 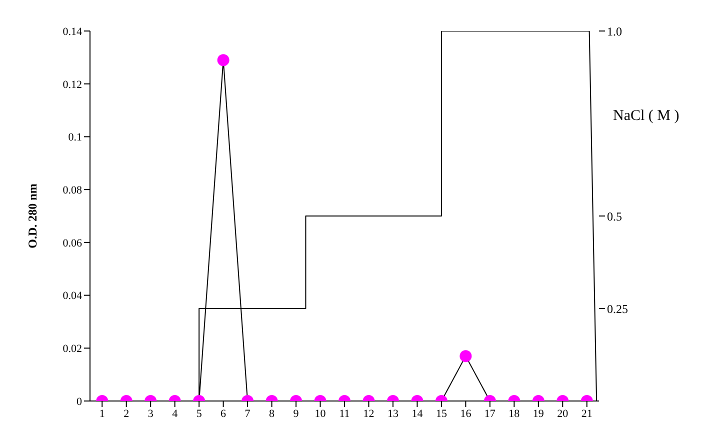 What do you see at coordinates (368, 414) in the screenshot?
I see `x-tick-label: 12` at bounding box center [368, 414].